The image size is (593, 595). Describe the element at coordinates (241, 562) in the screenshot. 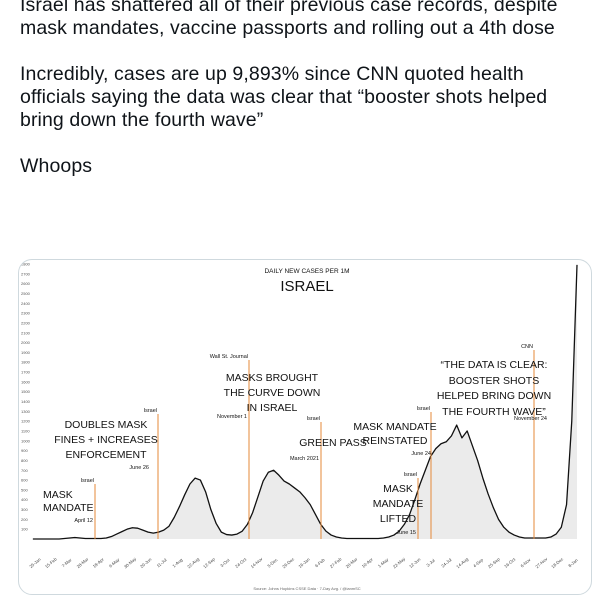

I see `x-tick-label: 24-Oct` at that location.